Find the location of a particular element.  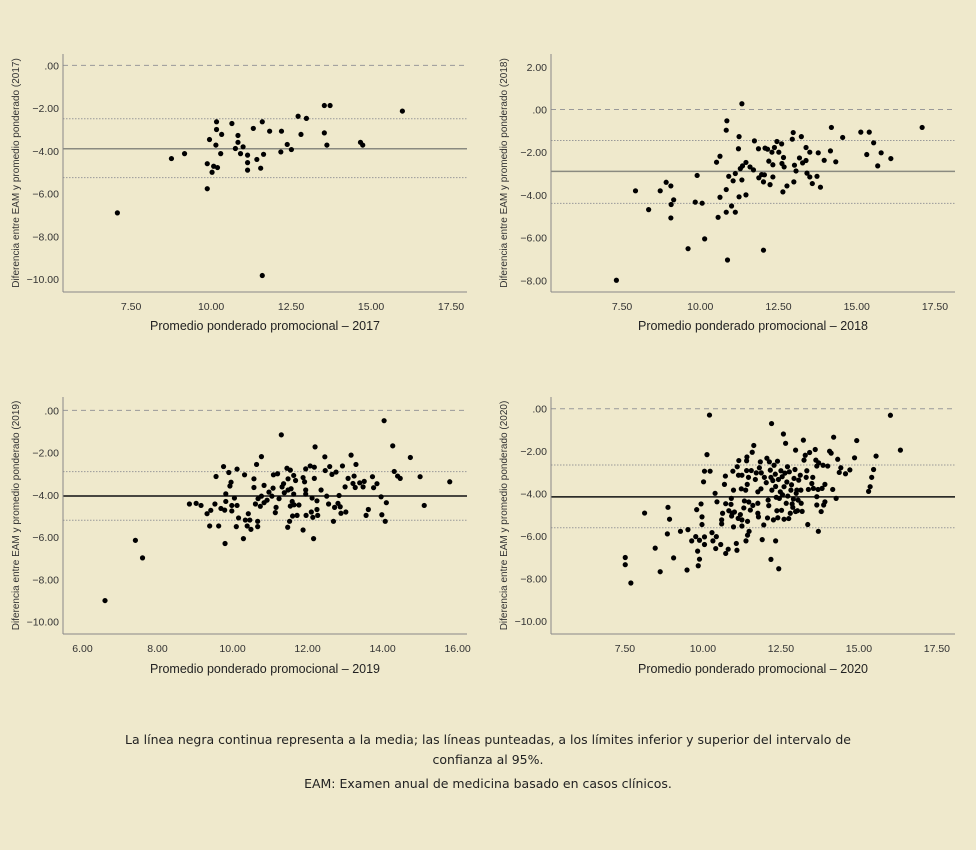

y-tick-label: −2.00 is located at coordinates (45, 454).